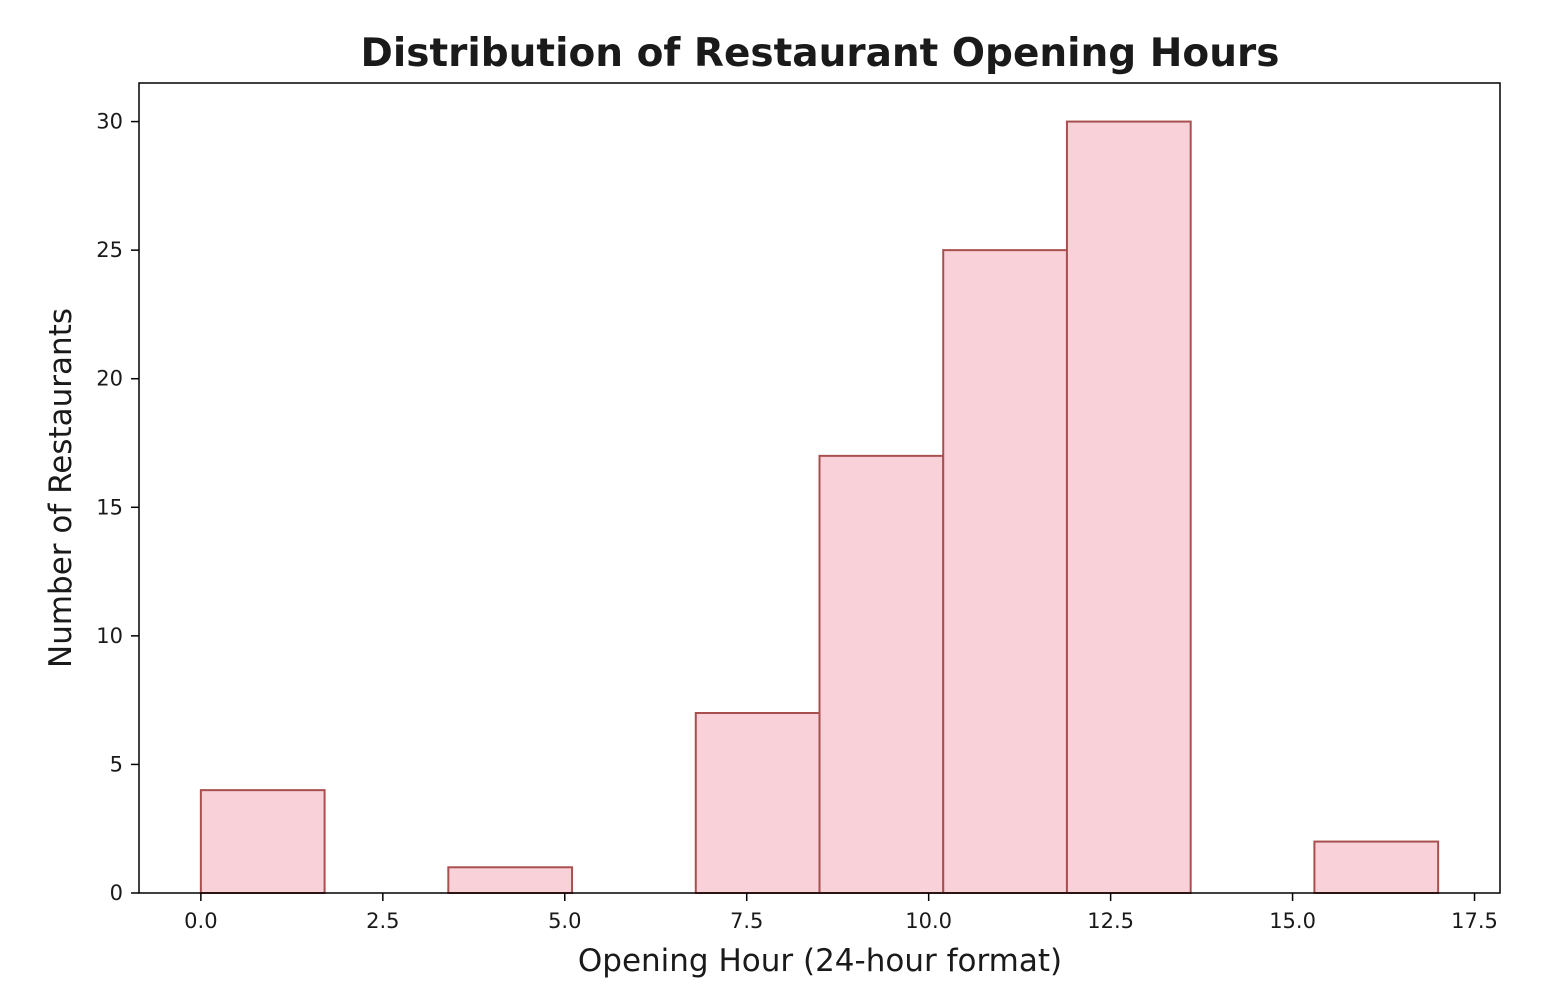 This screenshot has height=1000, width=1566. What do you see at coordinates (109, 379) in the screenshot?
I see `y-tick-label: 20` at bounding box center [109, 379].